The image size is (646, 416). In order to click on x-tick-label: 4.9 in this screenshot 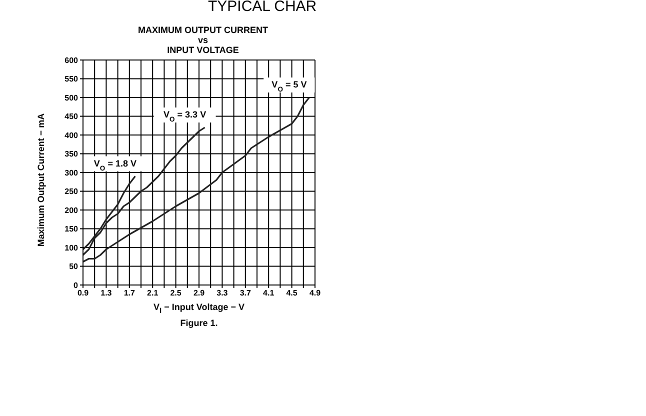, I will do `click(315, 293)`.